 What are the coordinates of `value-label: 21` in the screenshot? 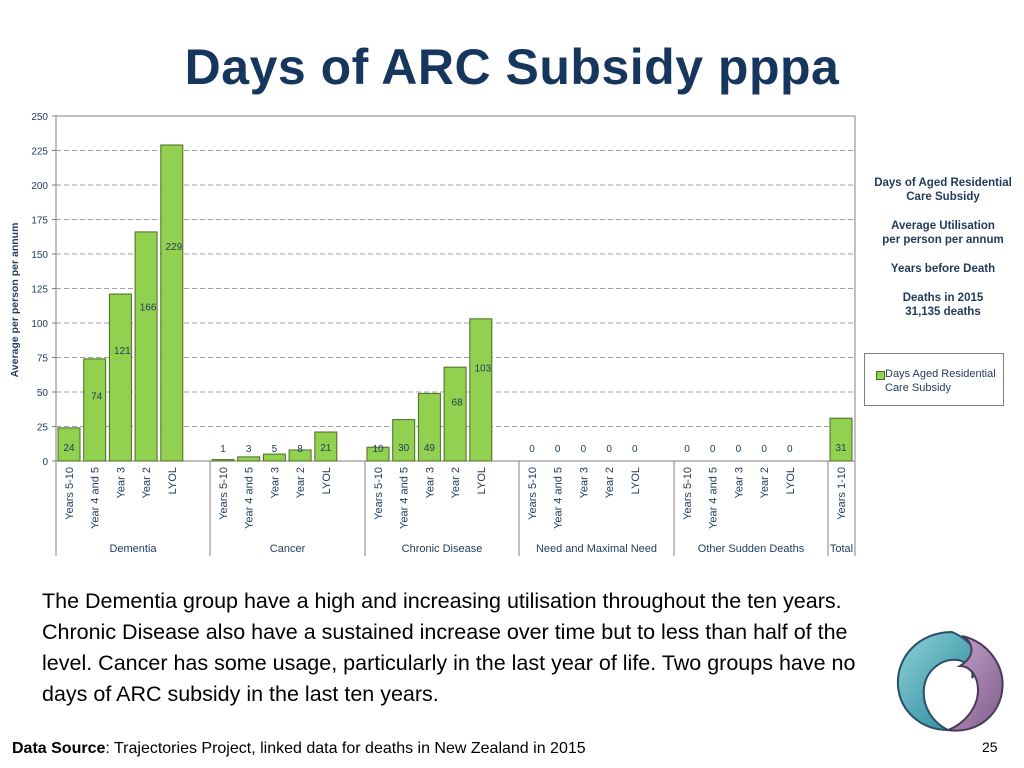 It's located at (326, 448).